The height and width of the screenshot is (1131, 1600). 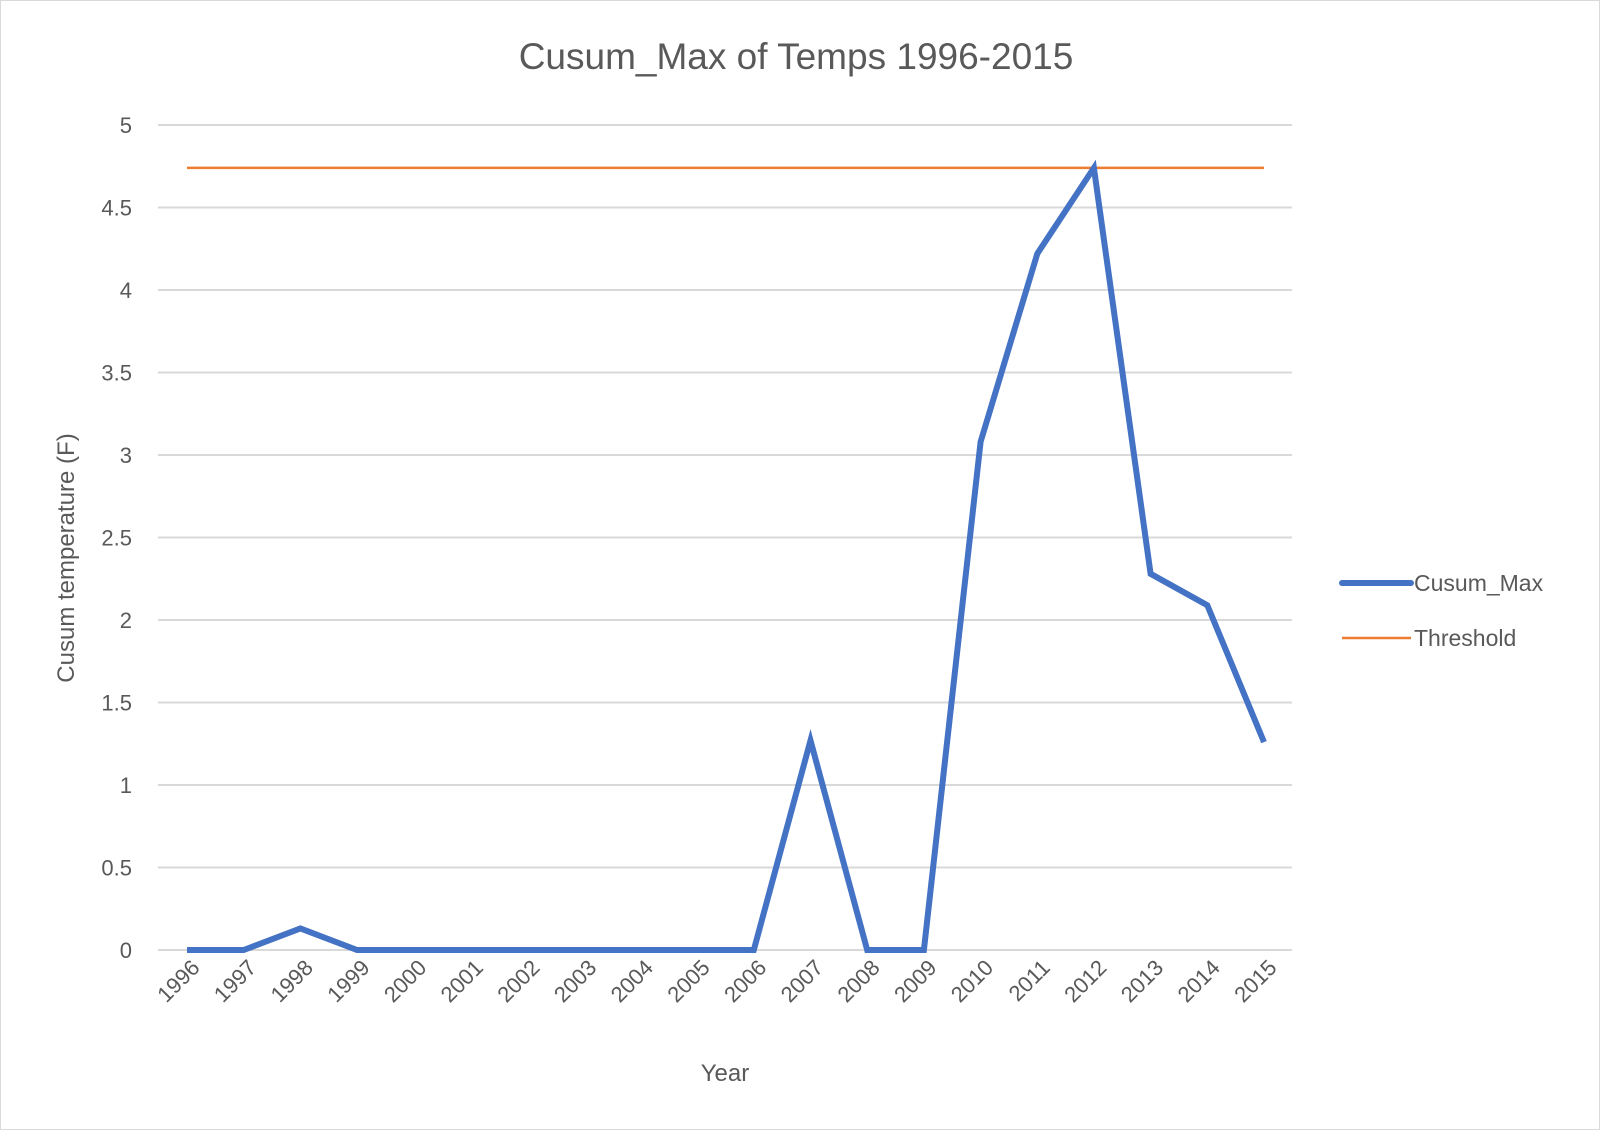 What do you see at coordinates (292, 981) in the screenshot?
I see `x-tick-label: 1998` at bounding box center [292, 981].